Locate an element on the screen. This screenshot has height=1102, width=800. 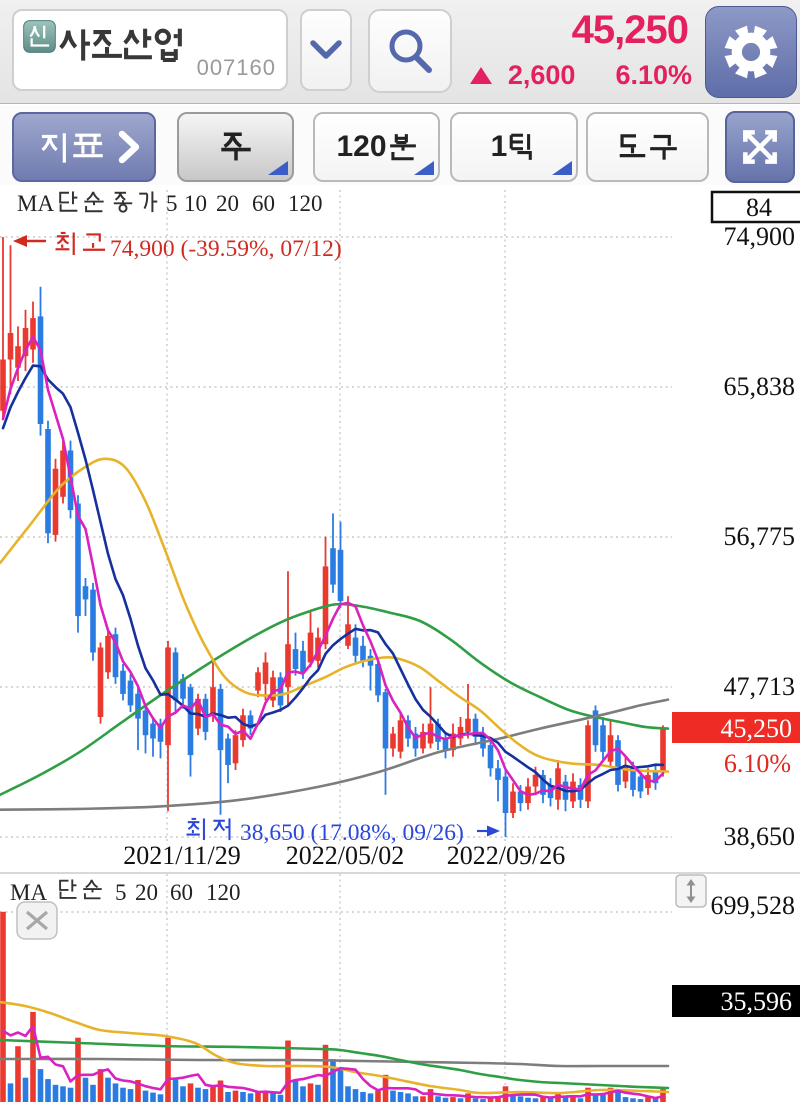
svg-text: 84 is located at coordinates (759, 207).